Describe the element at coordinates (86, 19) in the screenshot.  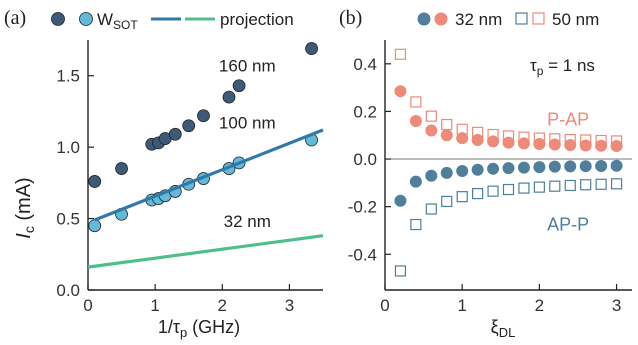
I see `legend-a-light-marker` at that location.